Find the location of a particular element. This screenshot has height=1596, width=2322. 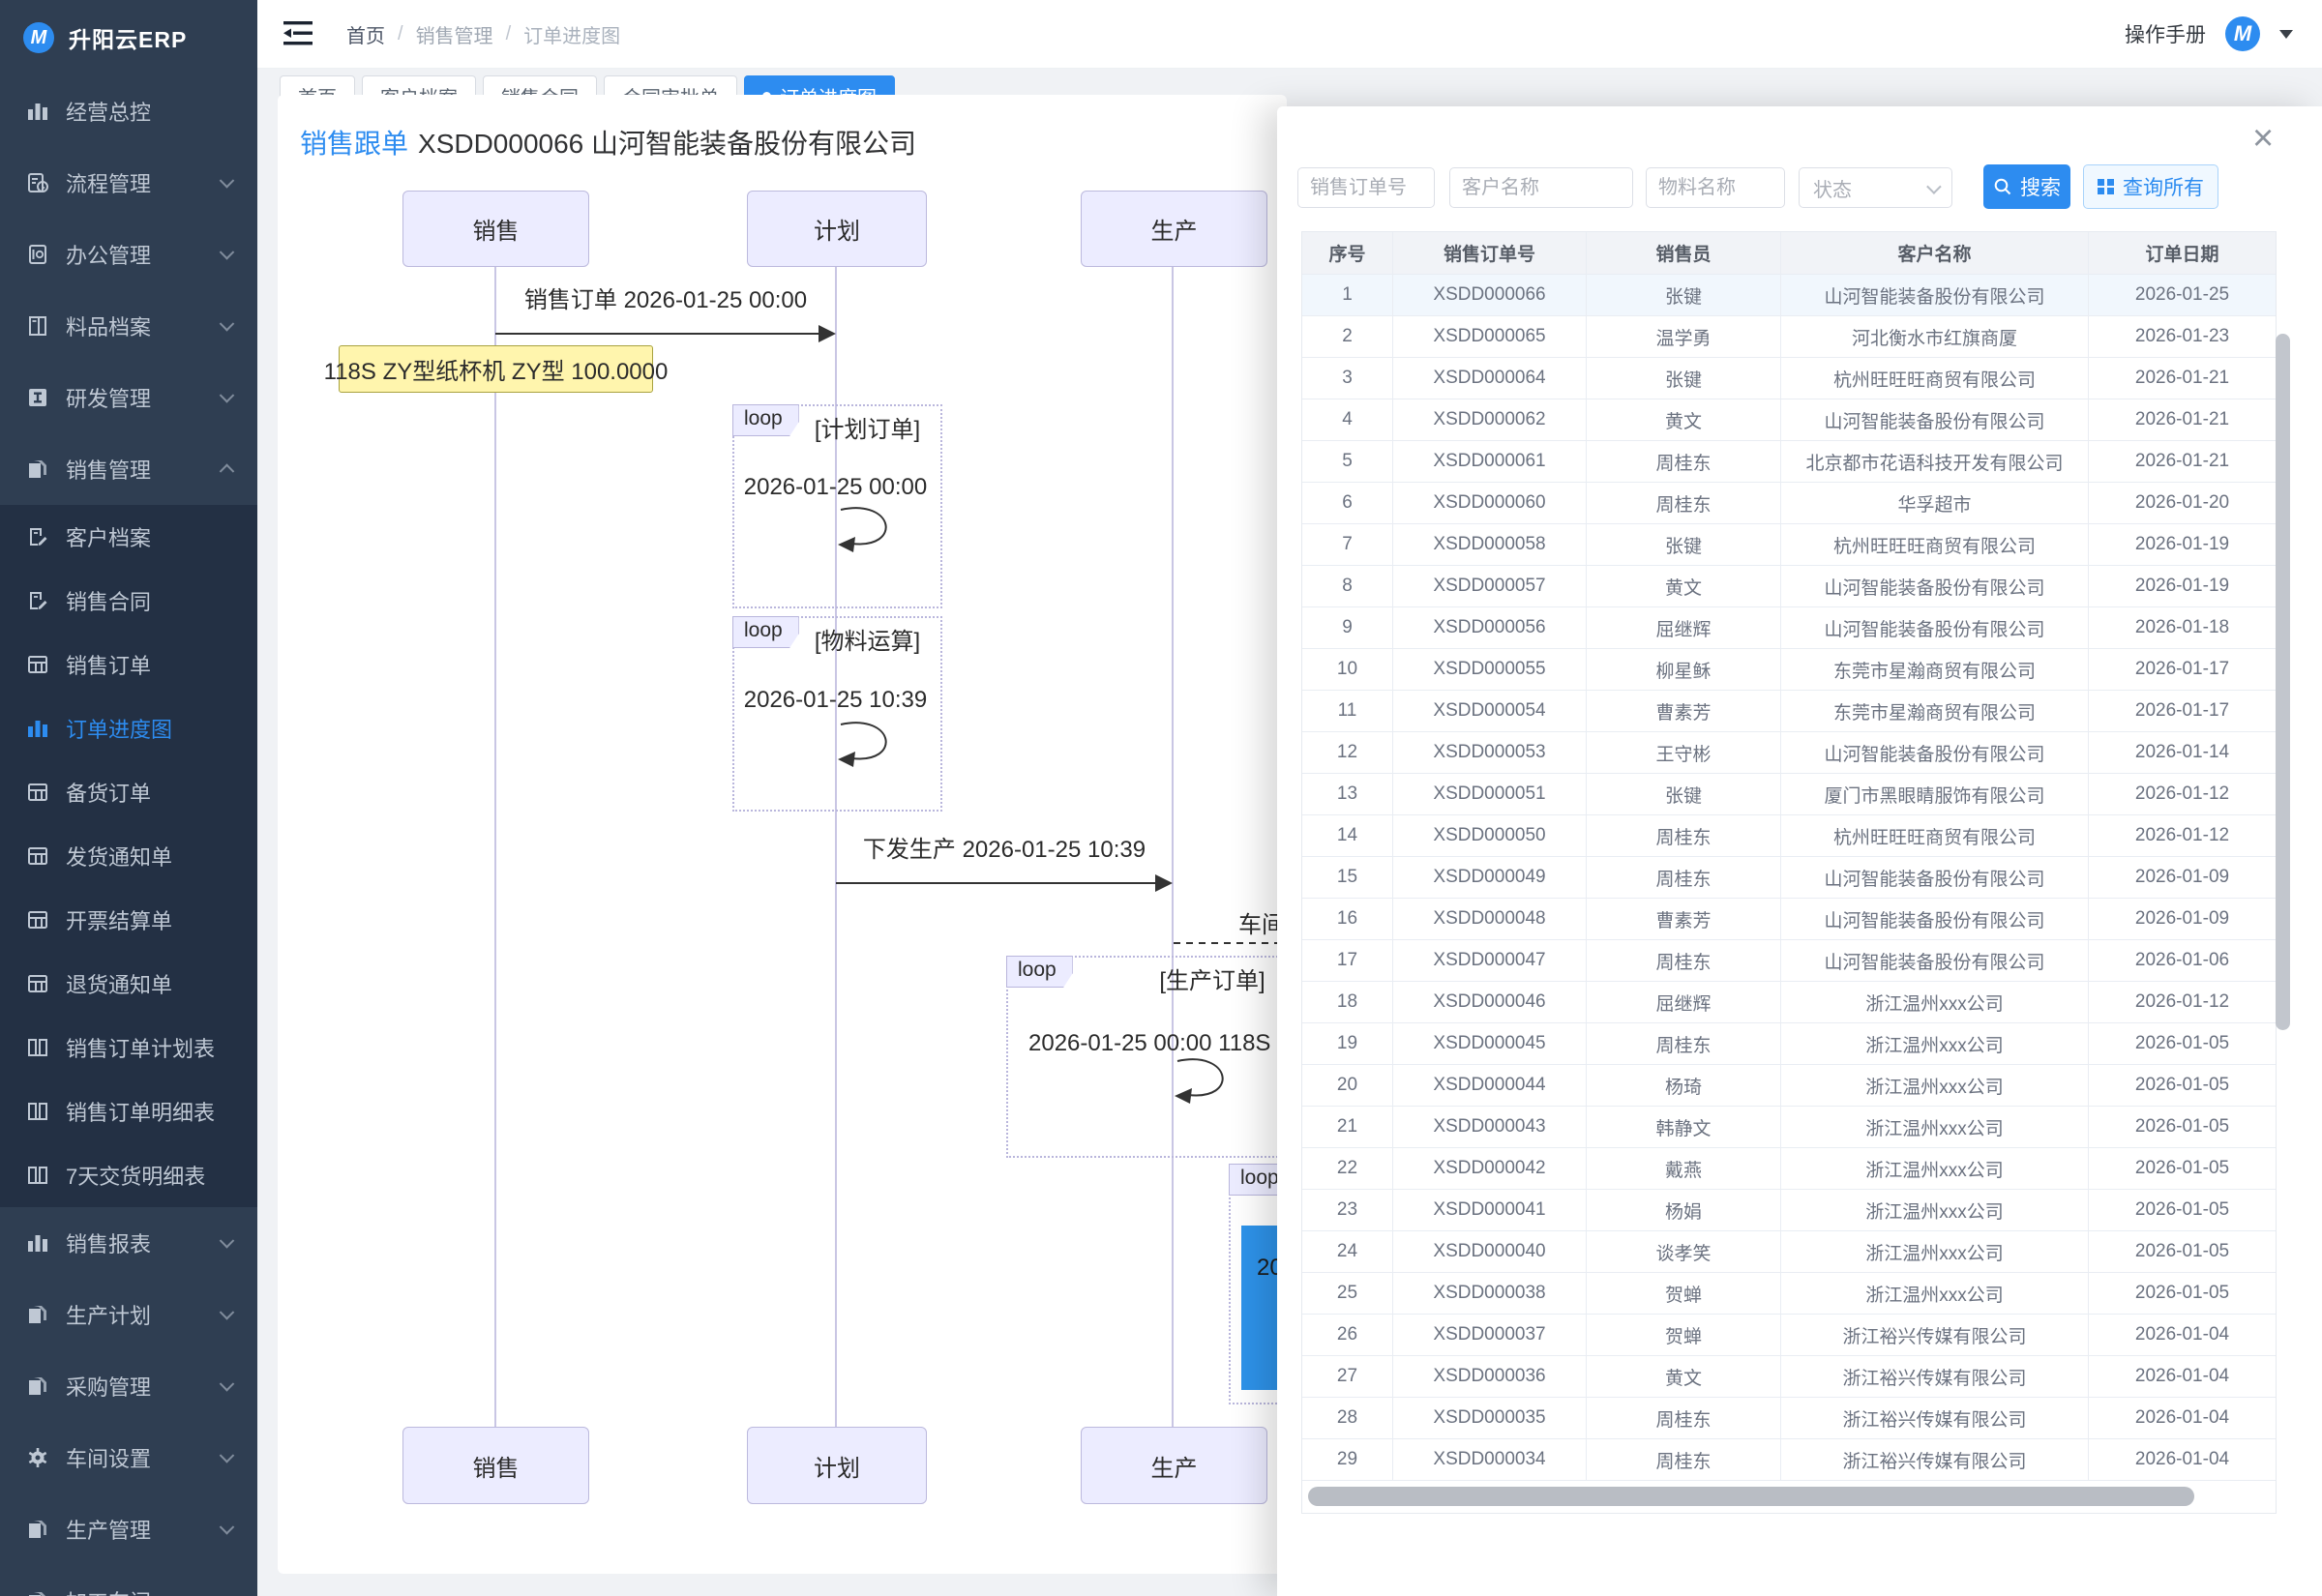

cell-order-no: XSDD000042 is located at coordinates (1490, 1169).